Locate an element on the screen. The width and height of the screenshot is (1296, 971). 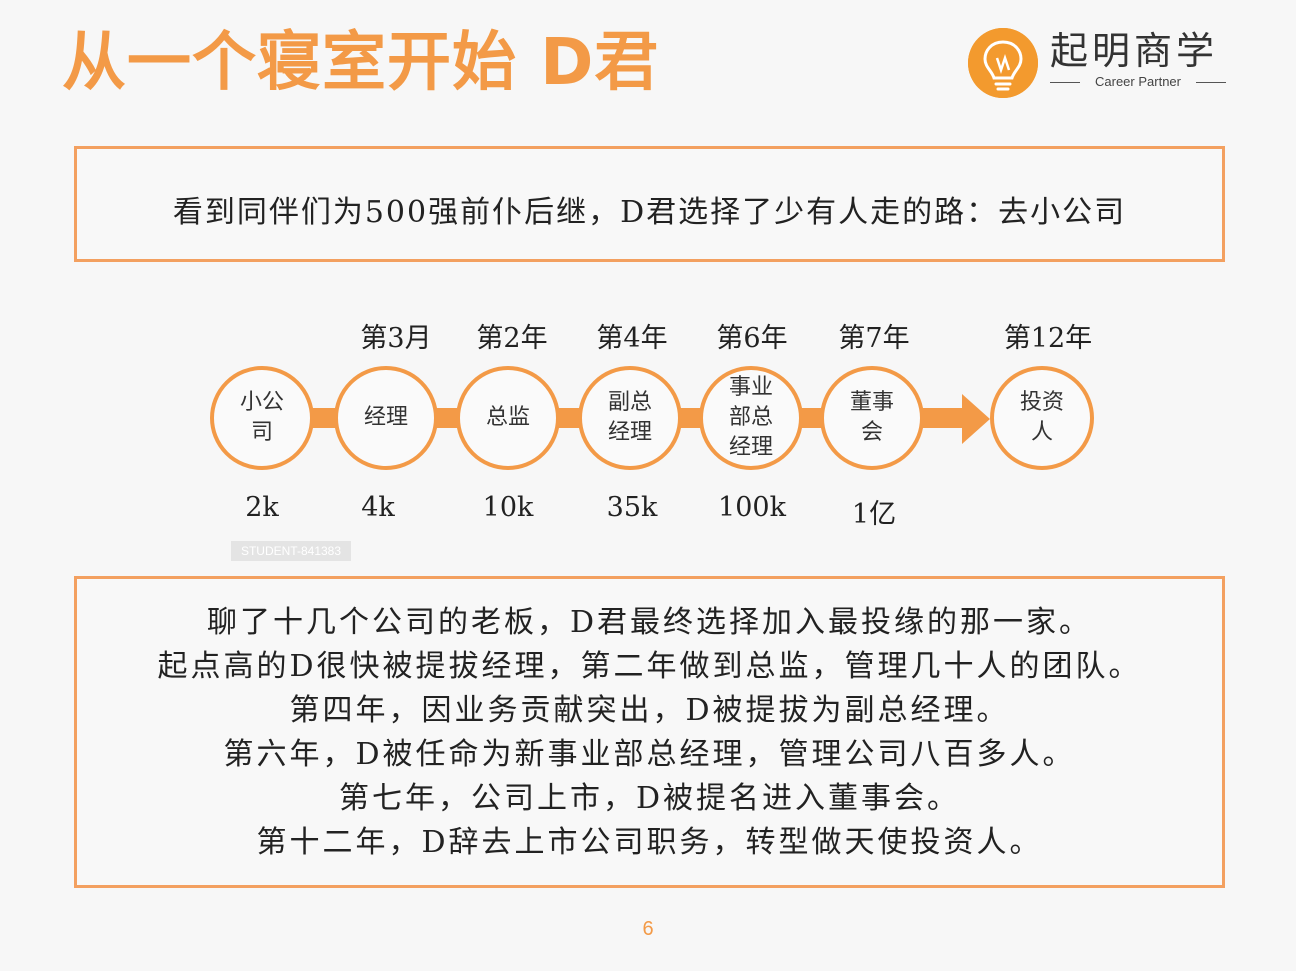
timeline-node: 小公司 is located at coordinates (262, 418).